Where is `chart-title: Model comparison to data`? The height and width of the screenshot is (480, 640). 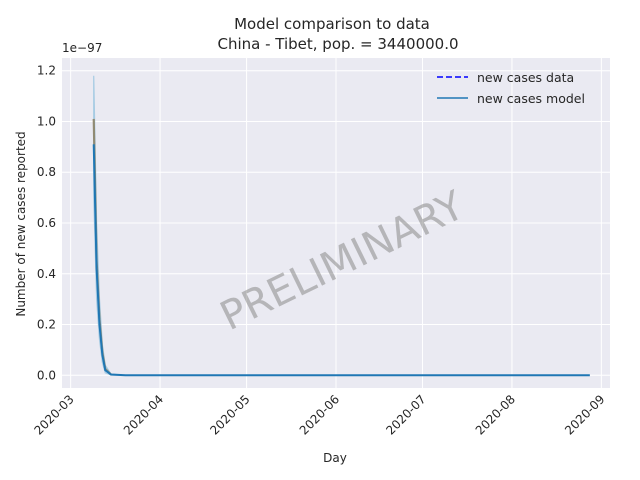
chart-title: Model comparison to data is located at coordinates (332, 24).